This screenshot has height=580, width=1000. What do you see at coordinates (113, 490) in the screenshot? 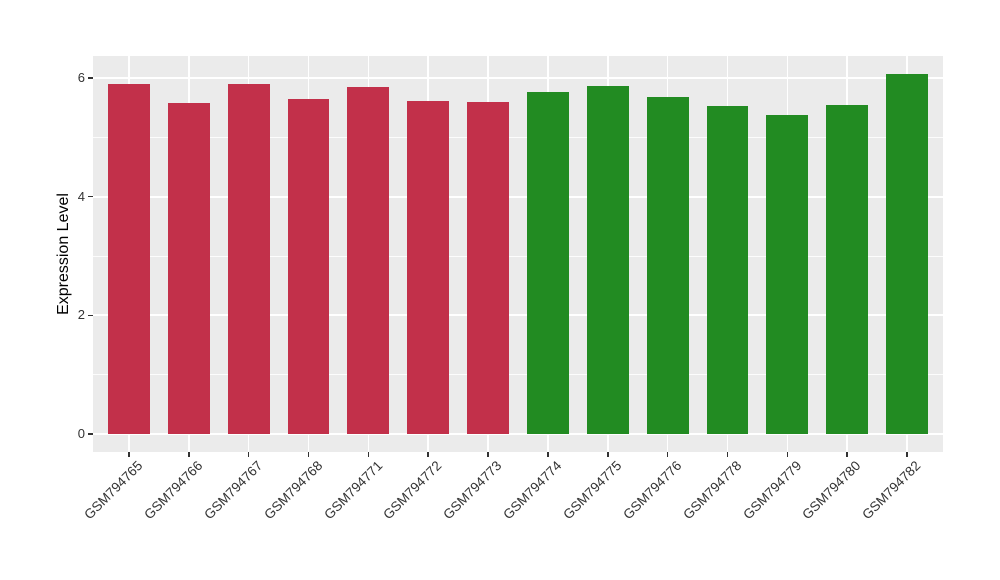
I see `x-tick-label-GSM794765: GSM794765` at bounding box center [113, 490].